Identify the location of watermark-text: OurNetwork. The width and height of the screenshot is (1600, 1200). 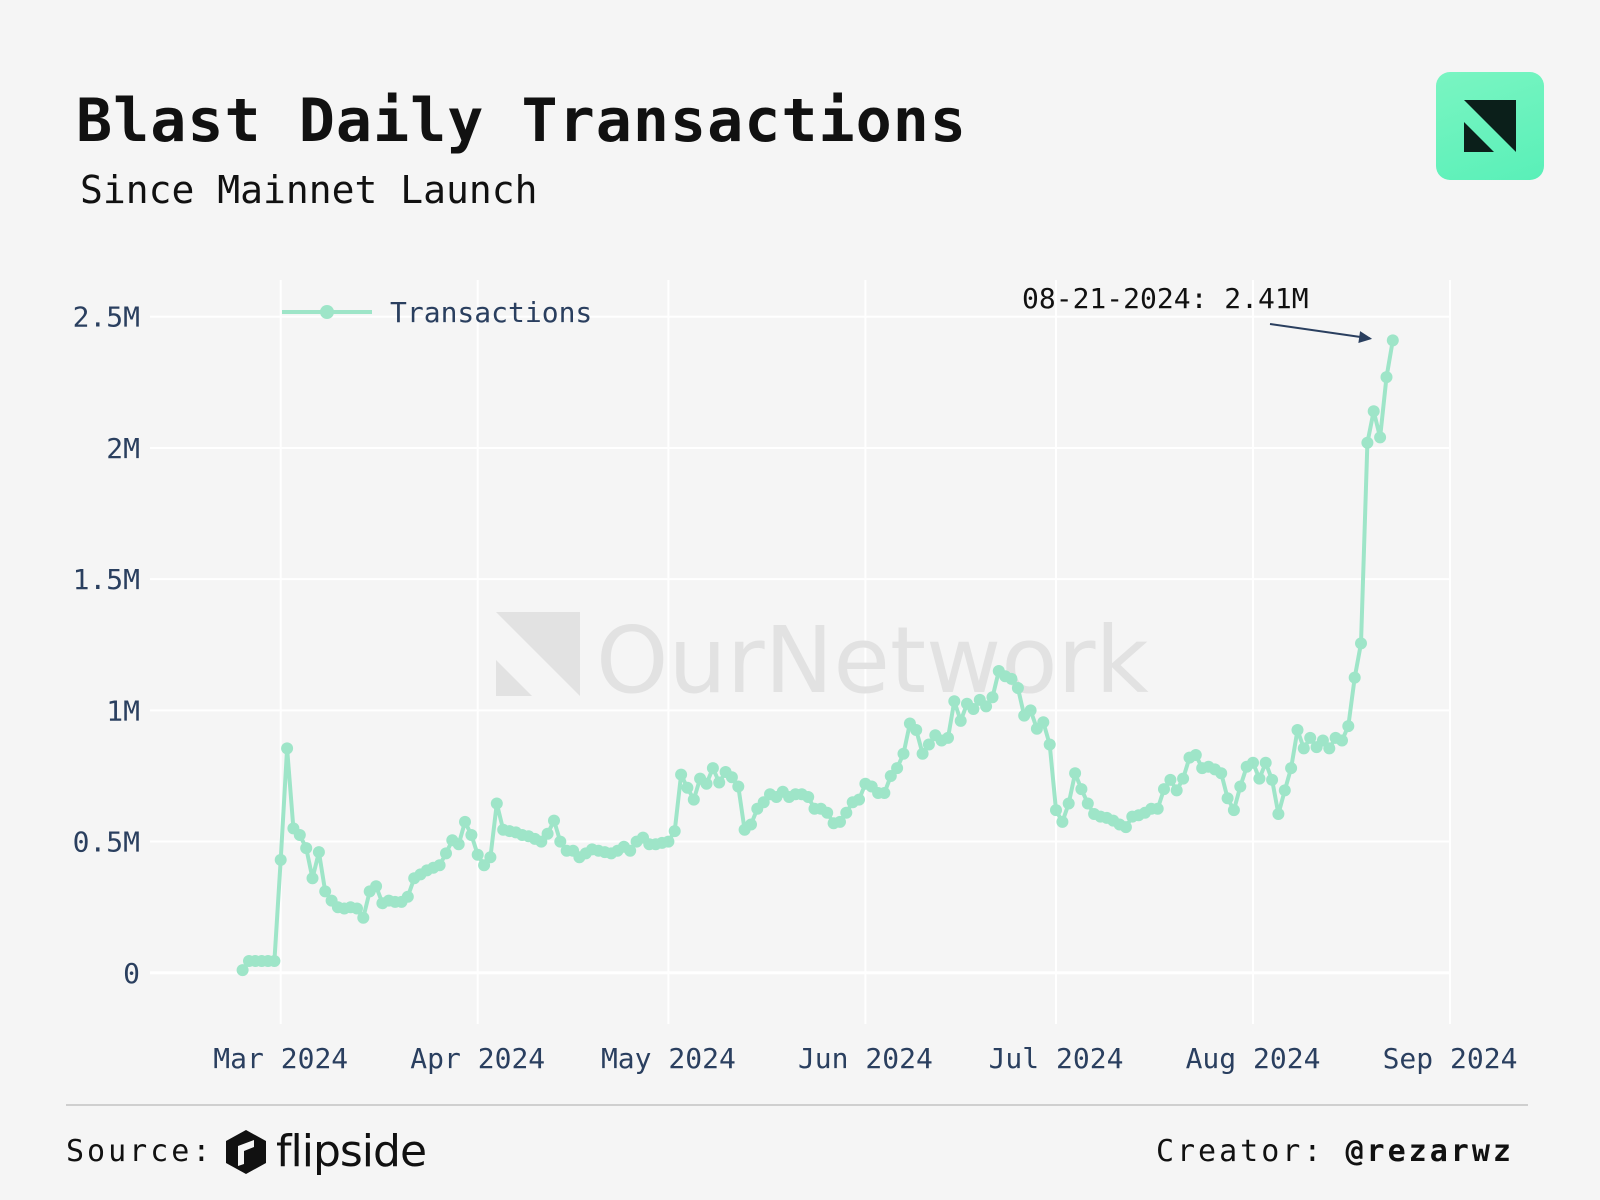
(872, 660).